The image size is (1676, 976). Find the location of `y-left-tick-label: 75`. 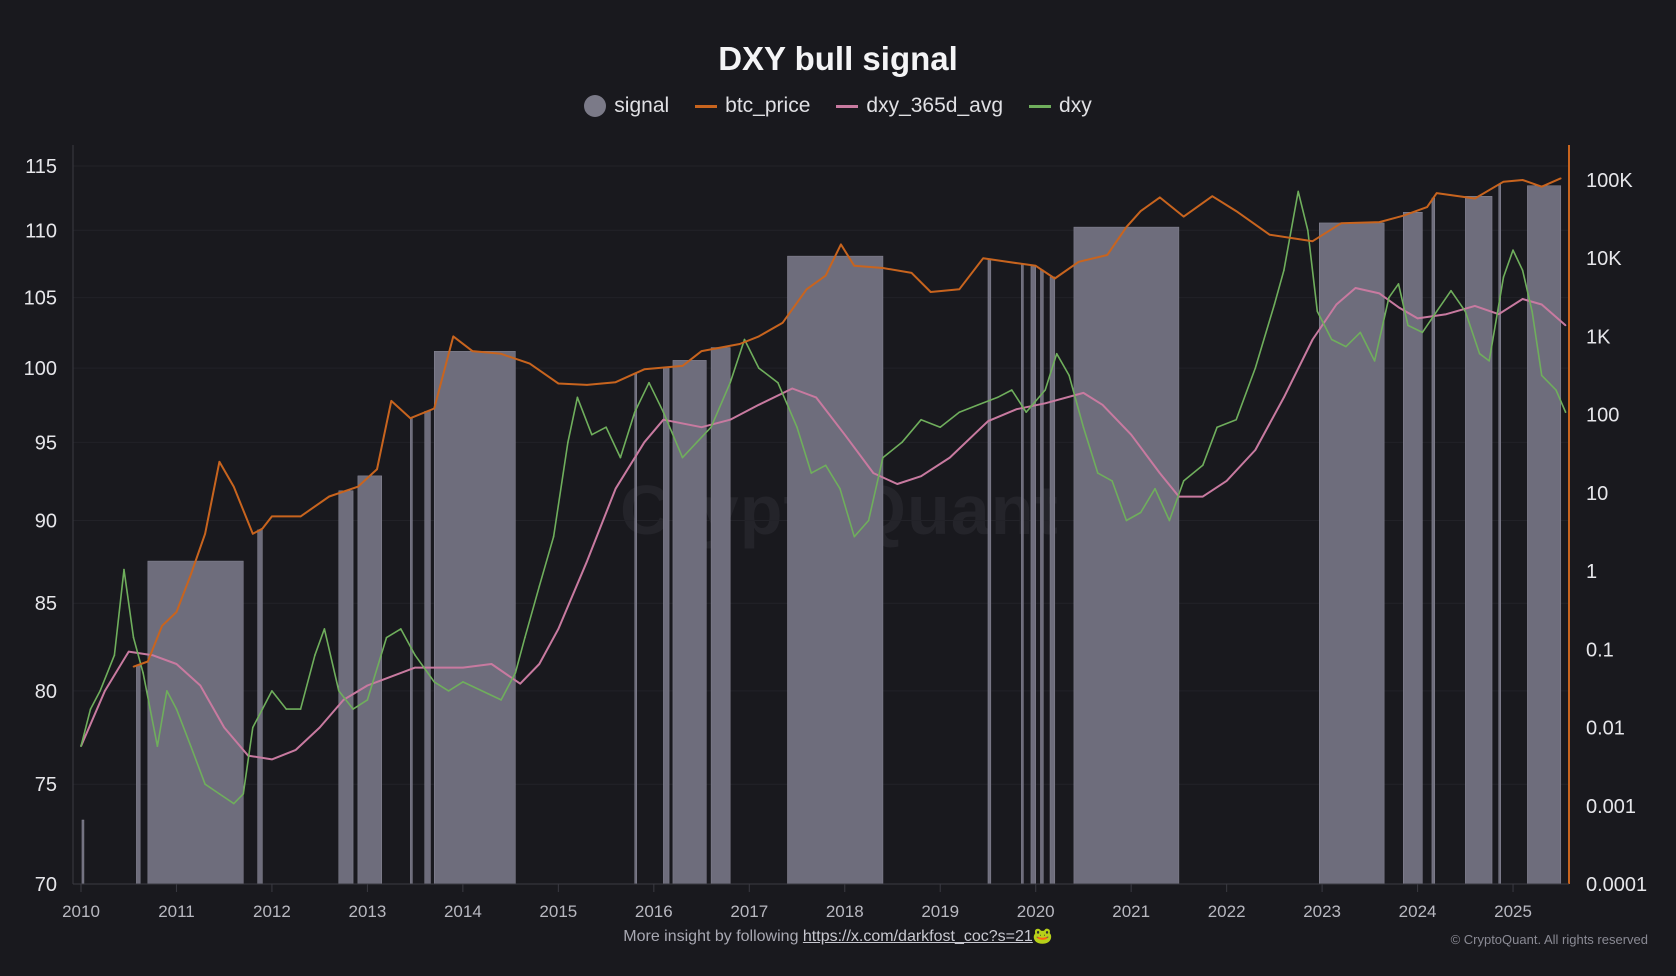

y-left-tick-label: 75 is located at coordinates (46, 785).